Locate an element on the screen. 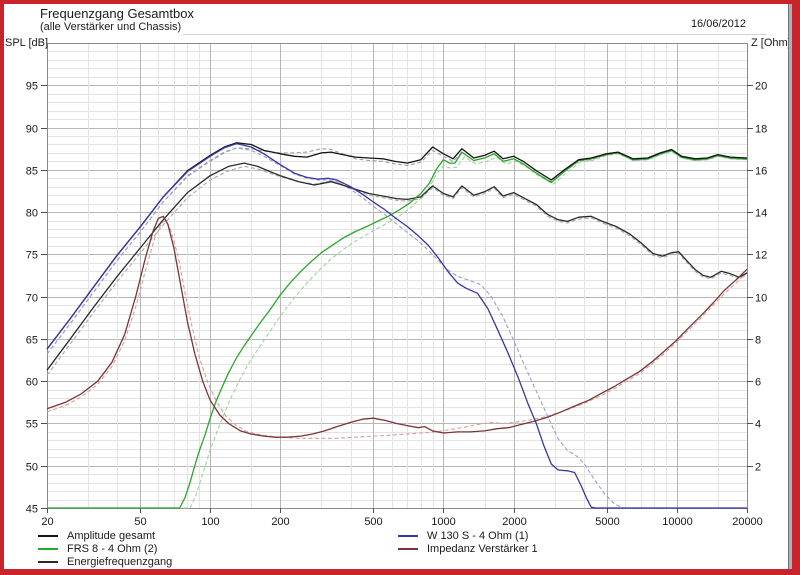 The height and width of the screenshot is (575, 800). legend-item-w130: W 130 S - 4 Ohm (1) is located at coordinates (463, 535).